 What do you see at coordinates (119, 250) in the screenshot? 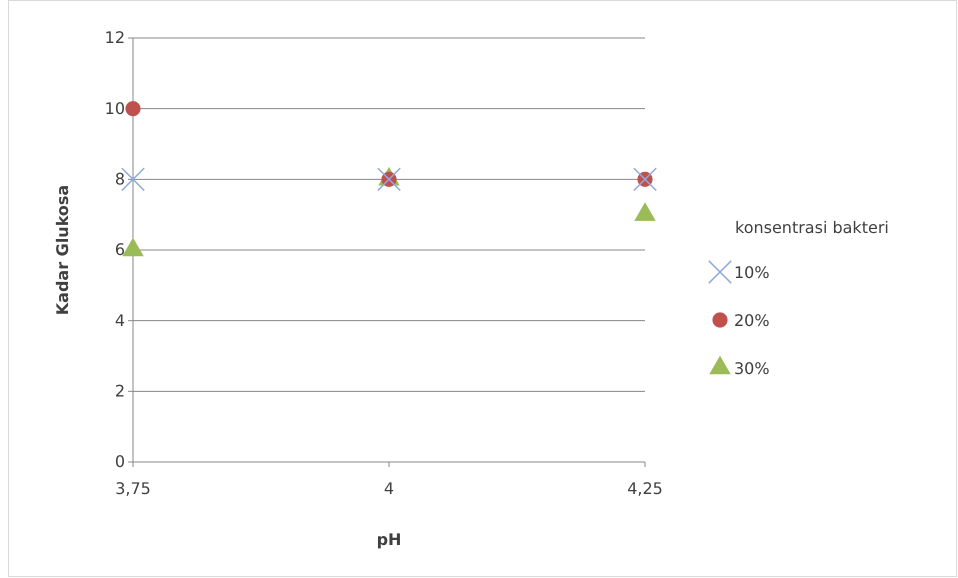
I see `y-tick-label: 6` at bounding box center [119, 250].